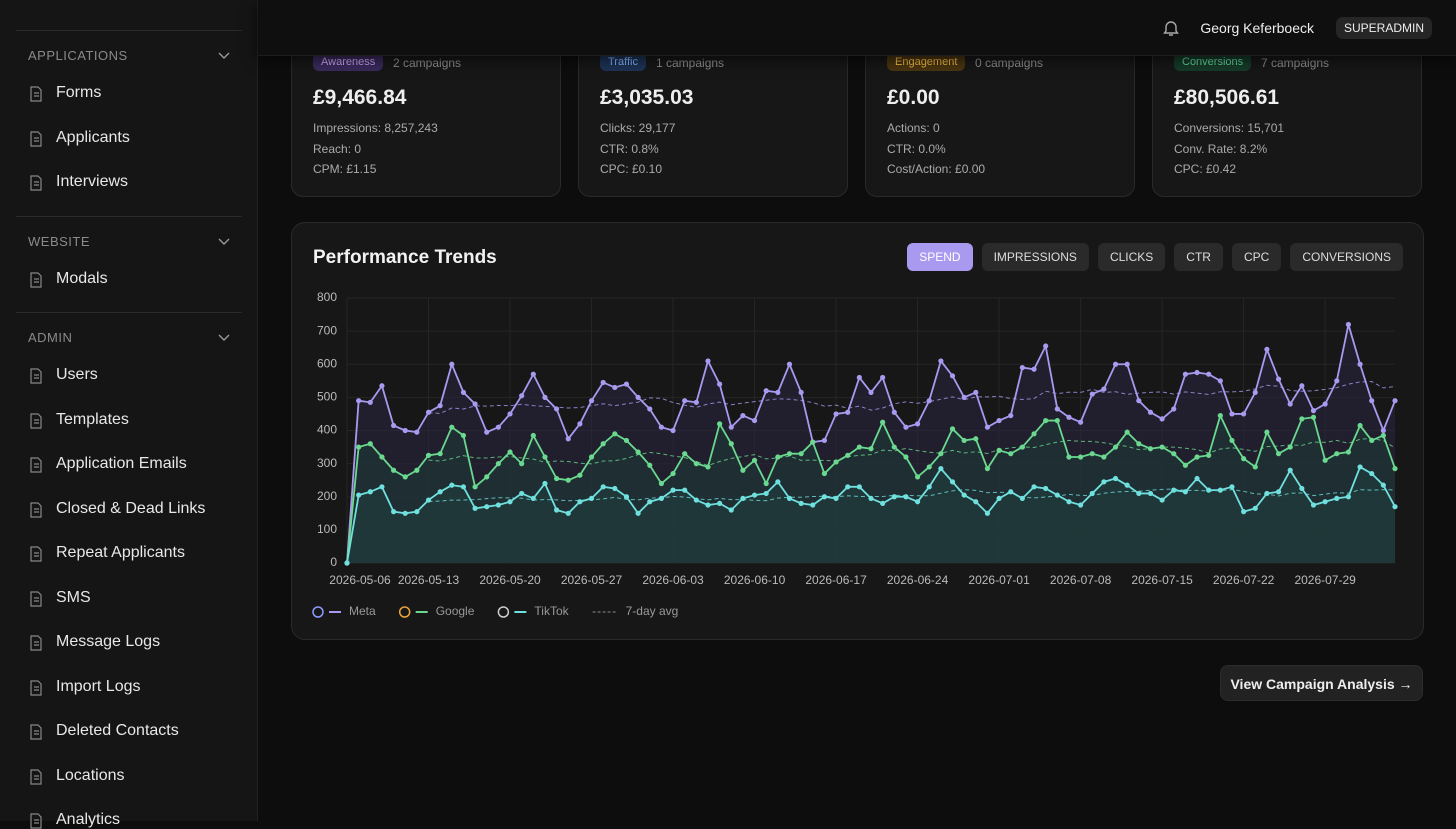  What do you see at coordinates (82, 278) in the screenshot?
I see `nav-item: Modals` at bounding box center [82, 278].